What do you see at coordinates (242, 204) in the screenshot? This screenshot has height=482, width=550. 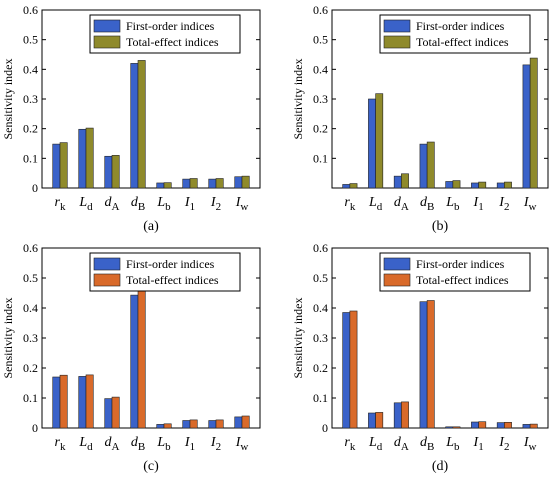 I see `x-tick-label: Iw` at bounding box center [242, 204].